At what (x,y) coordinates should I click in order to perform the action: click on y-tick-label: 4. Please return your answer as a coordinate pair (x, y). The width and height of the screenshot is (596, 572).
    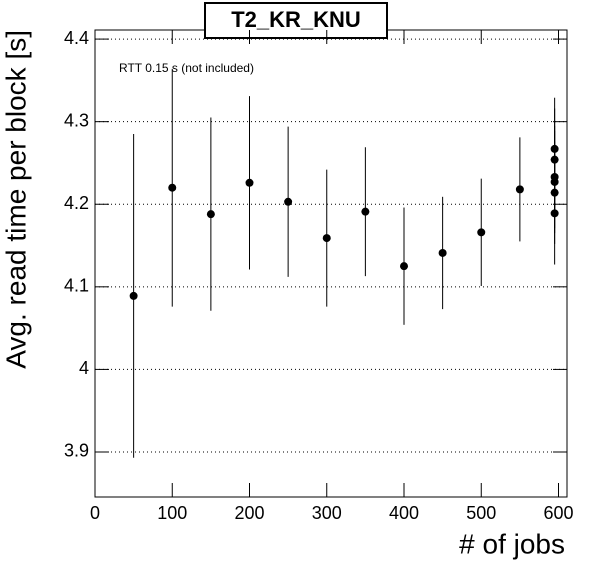
    Looking at the image, I should click on (84, 368).